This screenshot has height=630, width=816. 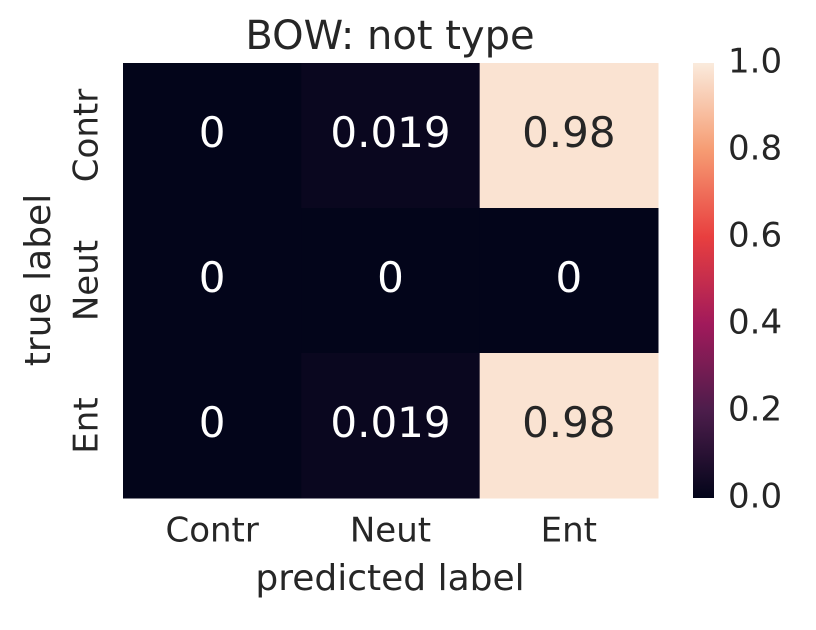 I want to click on colorbar-tick-label: 0.4, so click(x=755, y=323).